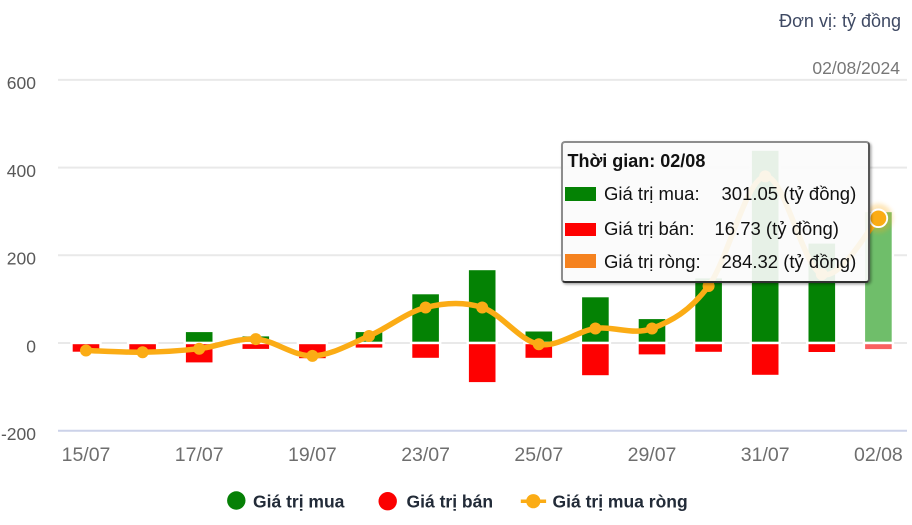 The width and height of the screenshot is (912, 525). Describe the element at coordinates (21, 83) in the screenshot. I see `svg-text: 600` at that location.